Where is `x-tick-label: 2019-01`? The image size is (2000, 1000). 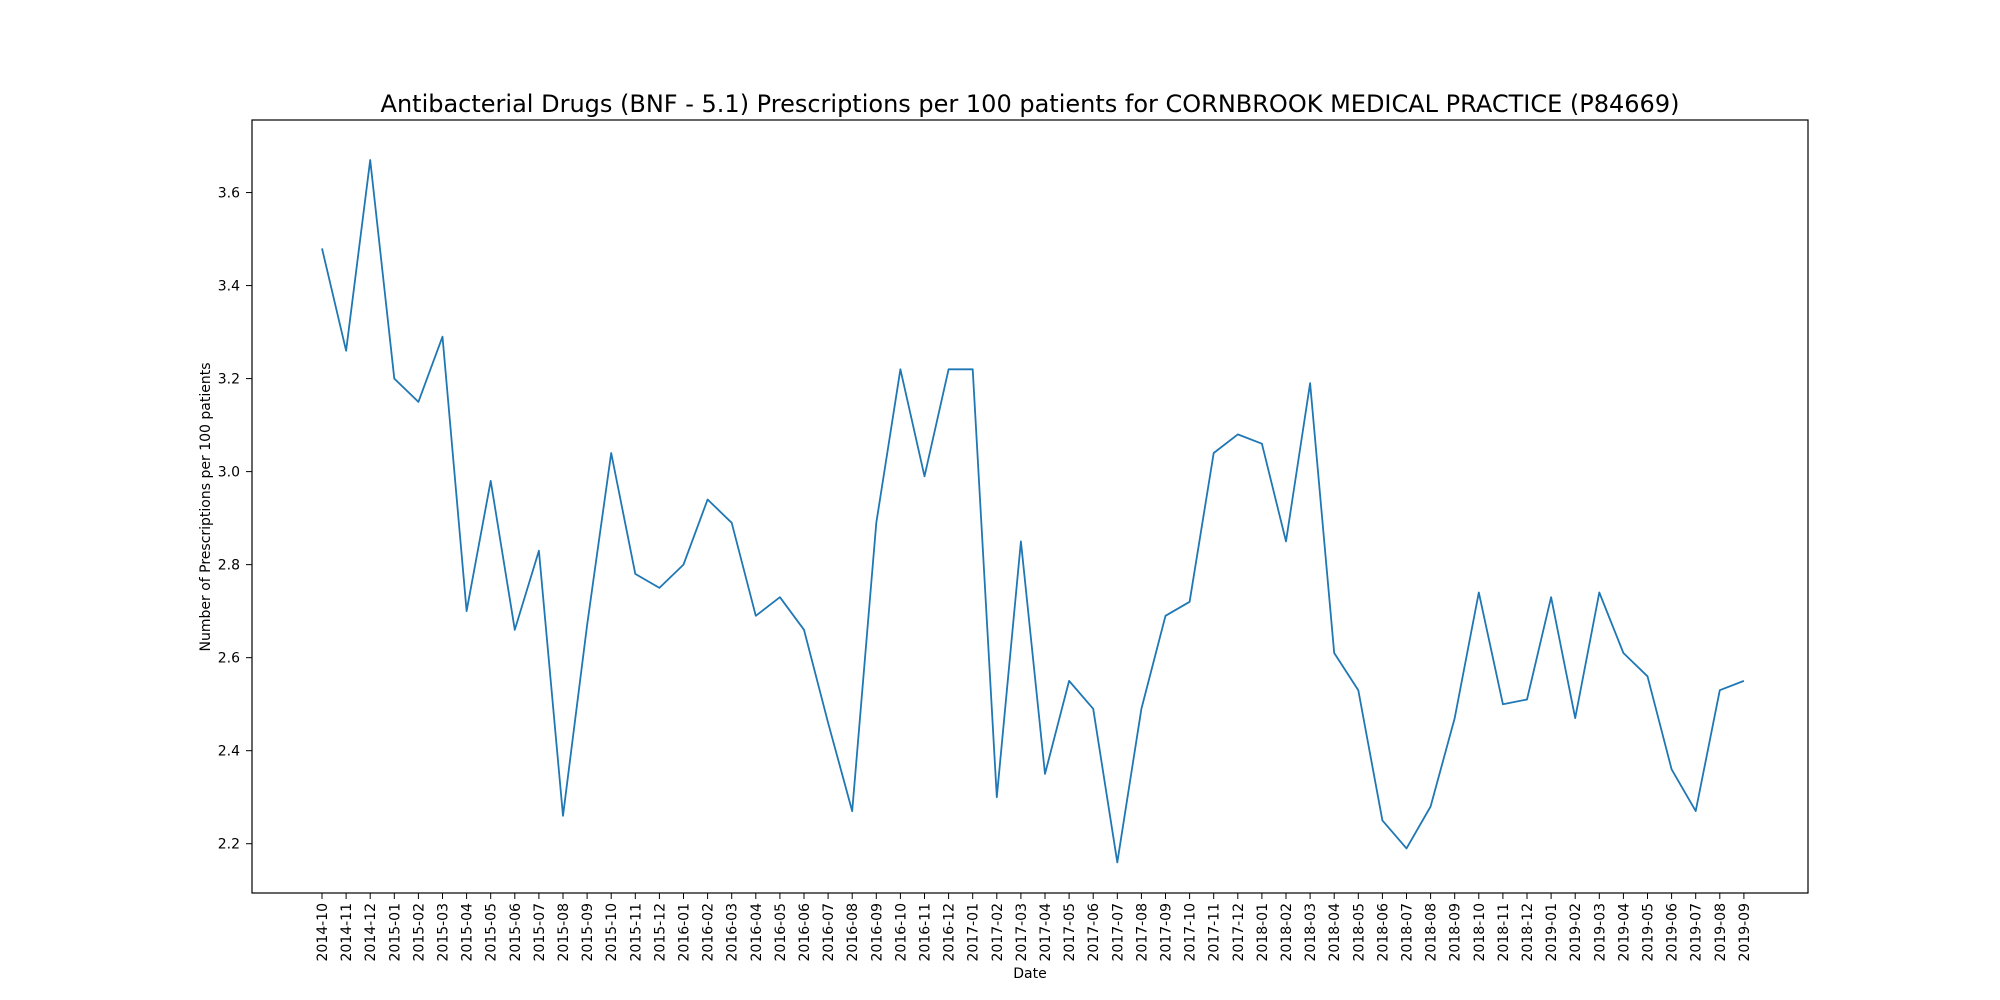 x-tick-label: 2019-01 is located at coordinates (1552, 932).